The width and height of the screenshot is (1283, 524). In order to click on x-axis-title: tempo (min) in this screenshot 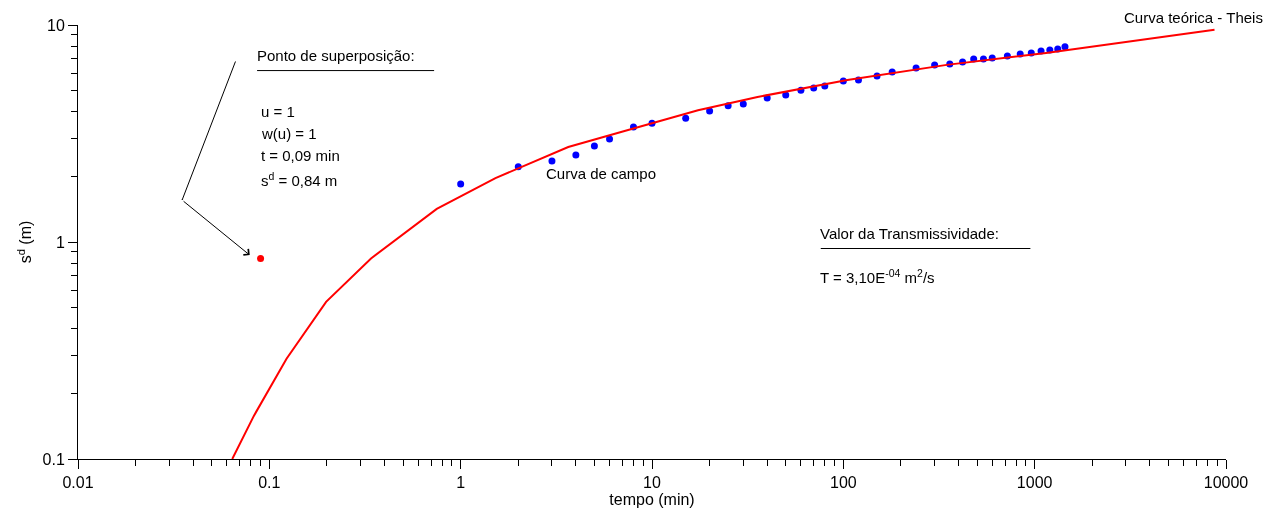, I will do `click(652, 500)`.